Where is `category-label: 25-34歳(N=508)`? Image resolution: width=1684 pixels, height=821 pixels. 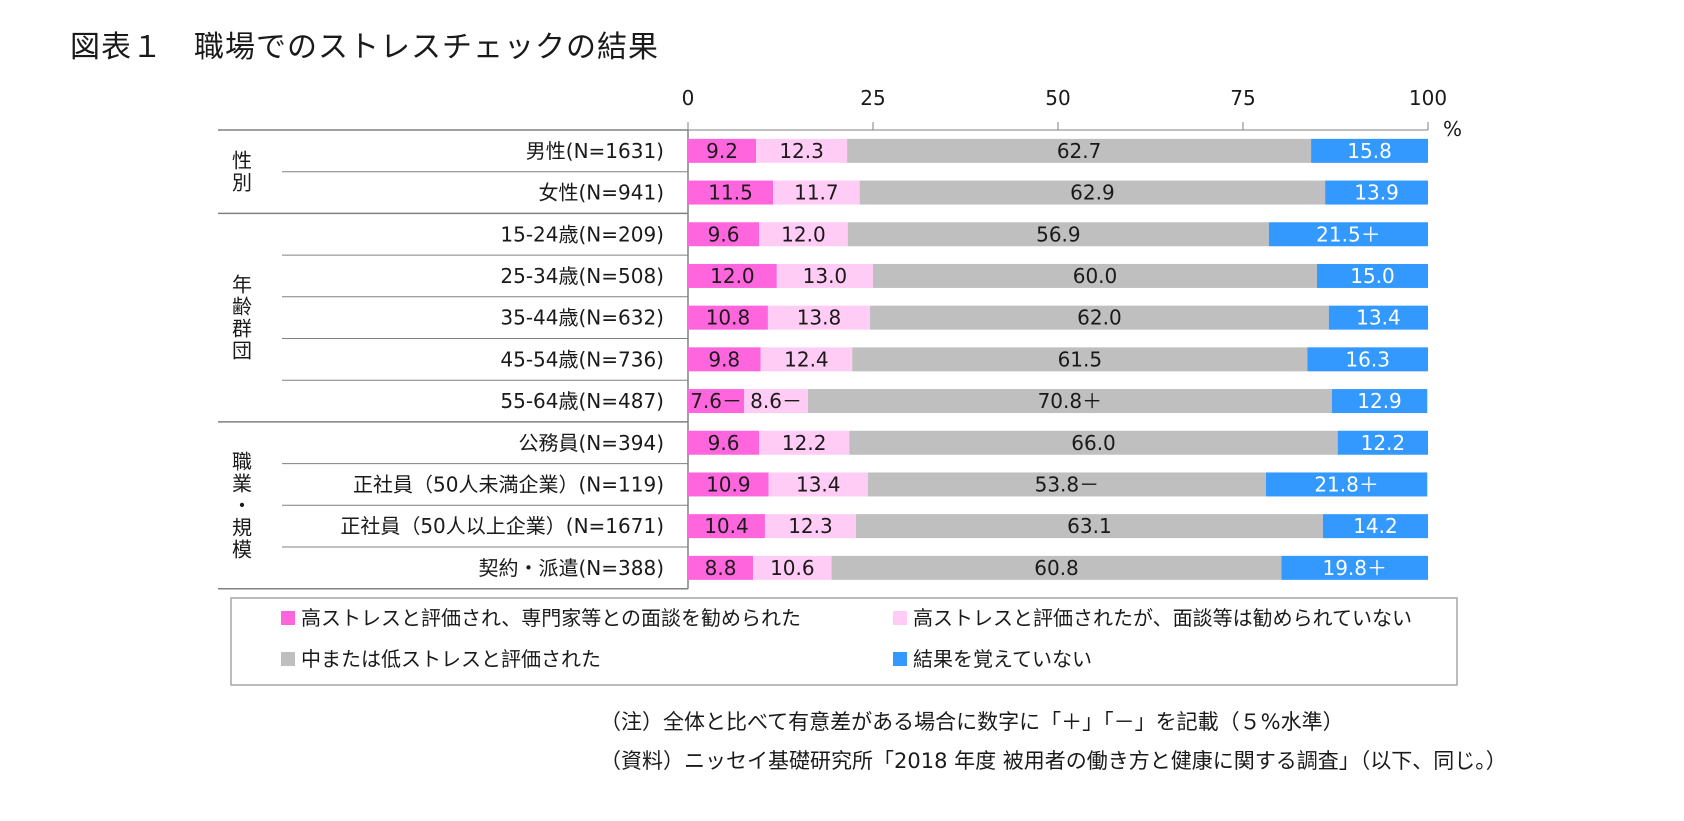 category-label: 25-34歳(N=508) is located at coordinates (582, 276).